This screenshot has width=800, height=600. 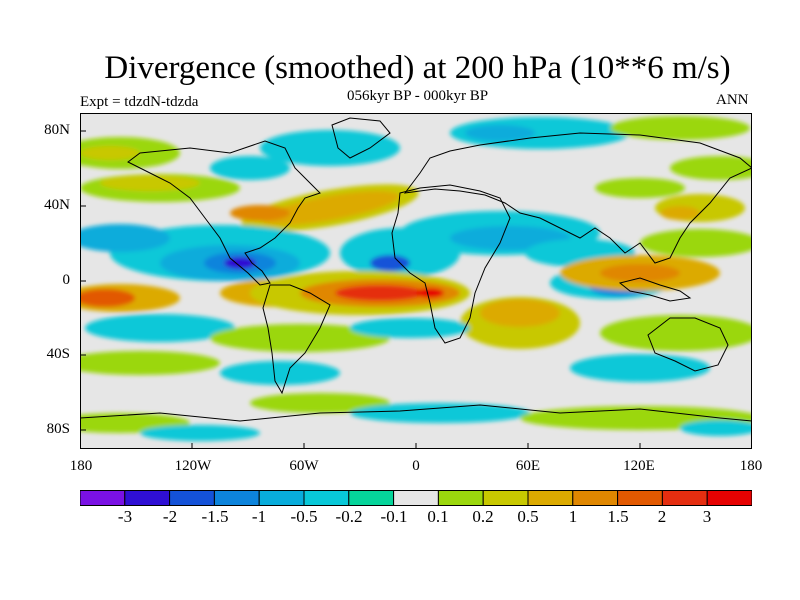 I want to click on map-subtitle: 056kyr BP - 000kyr BP, so click(x=417, y=96).